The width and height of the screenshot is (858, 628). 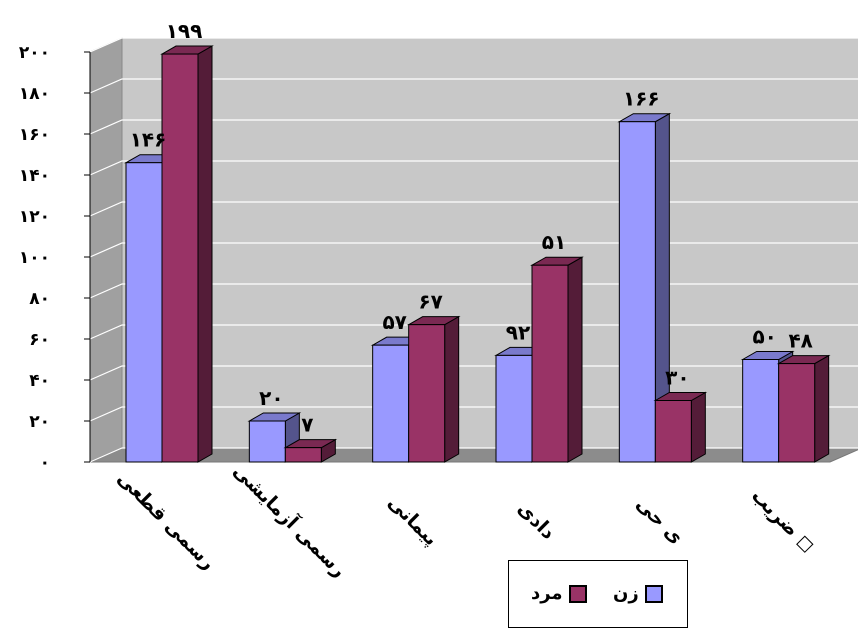 I want to click on data-label-women-5: ۵۰, so click(x=764, y=337).